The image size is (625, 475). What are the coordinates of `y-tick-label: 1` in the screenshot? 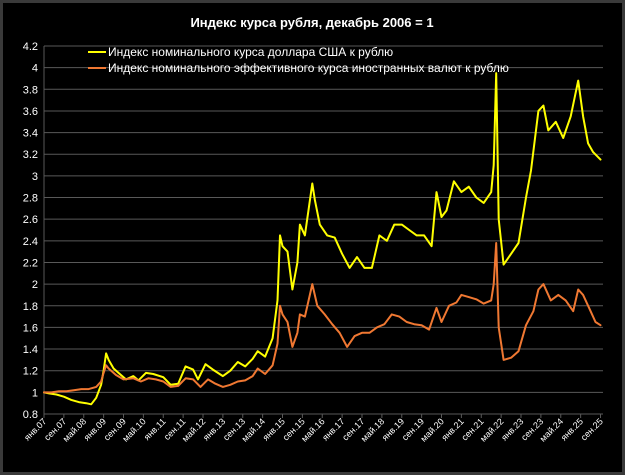 It's located at (35, 393).